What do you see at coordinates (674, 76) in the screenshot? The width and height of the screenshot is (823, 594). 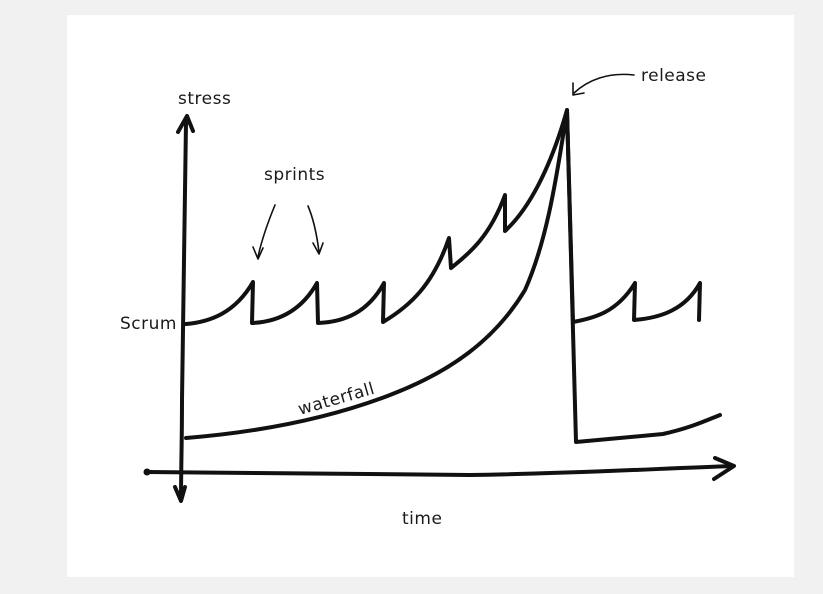 I see `release-label: release` at bounding box center [674, 76].